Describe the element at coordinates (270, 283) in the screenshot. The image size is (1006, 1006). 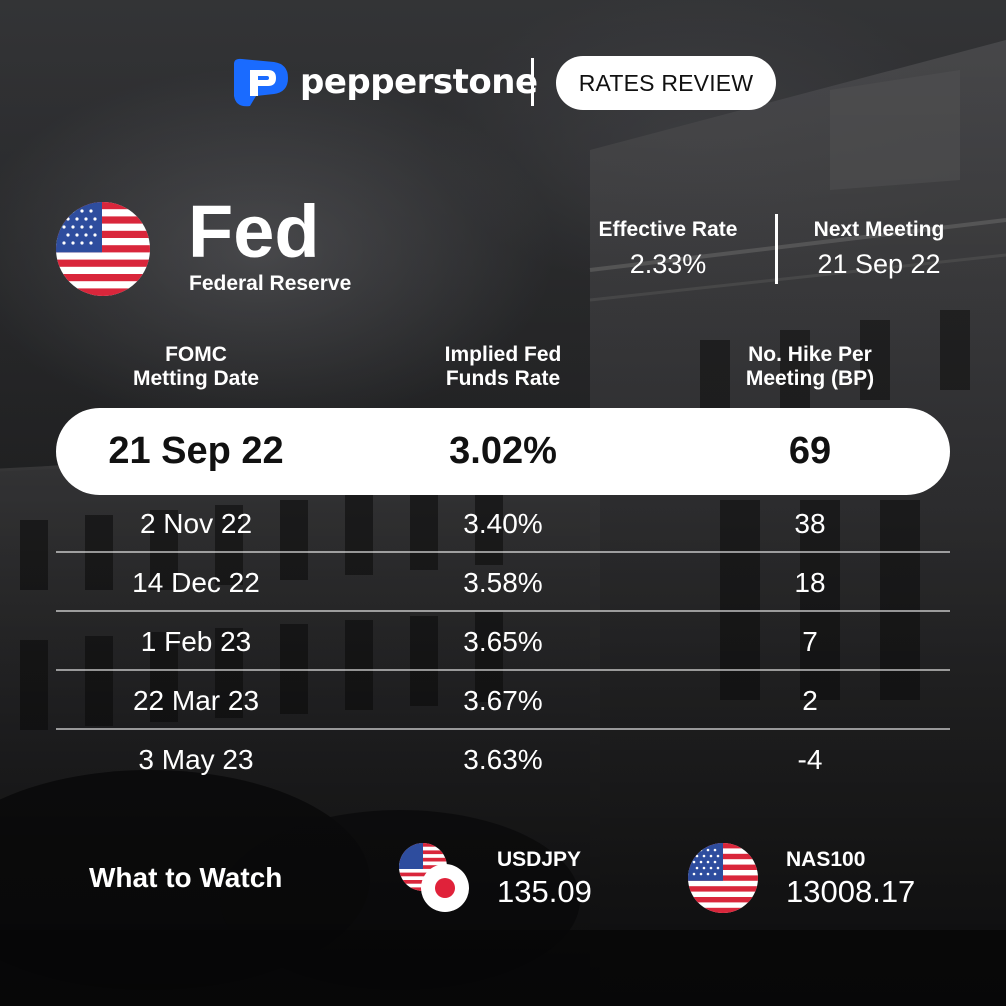
I see `bank-full-name: Federal Reserve` at that location.